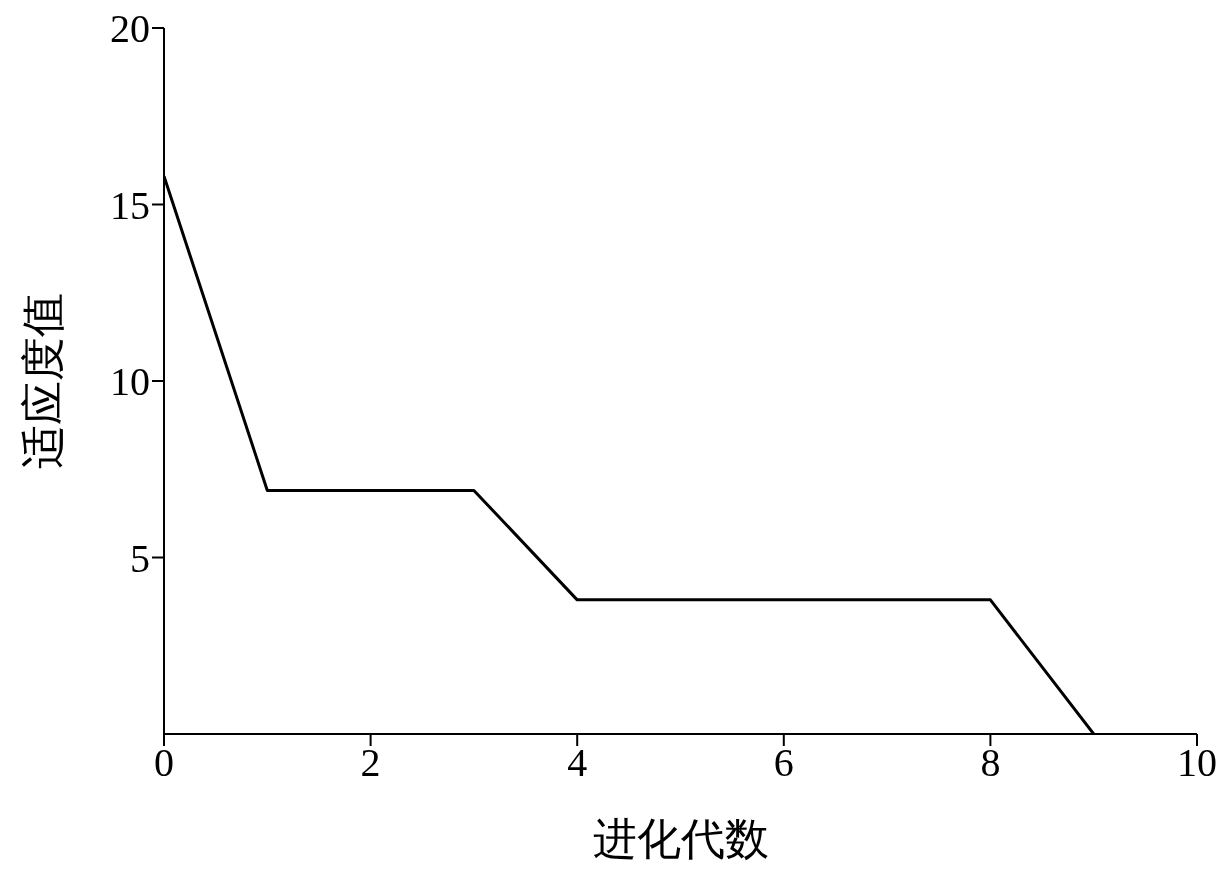  What do you see at coordinates (164, 763) in the screenshot?
I see `x-tick-label: 0` at bounding box center [164, 763].